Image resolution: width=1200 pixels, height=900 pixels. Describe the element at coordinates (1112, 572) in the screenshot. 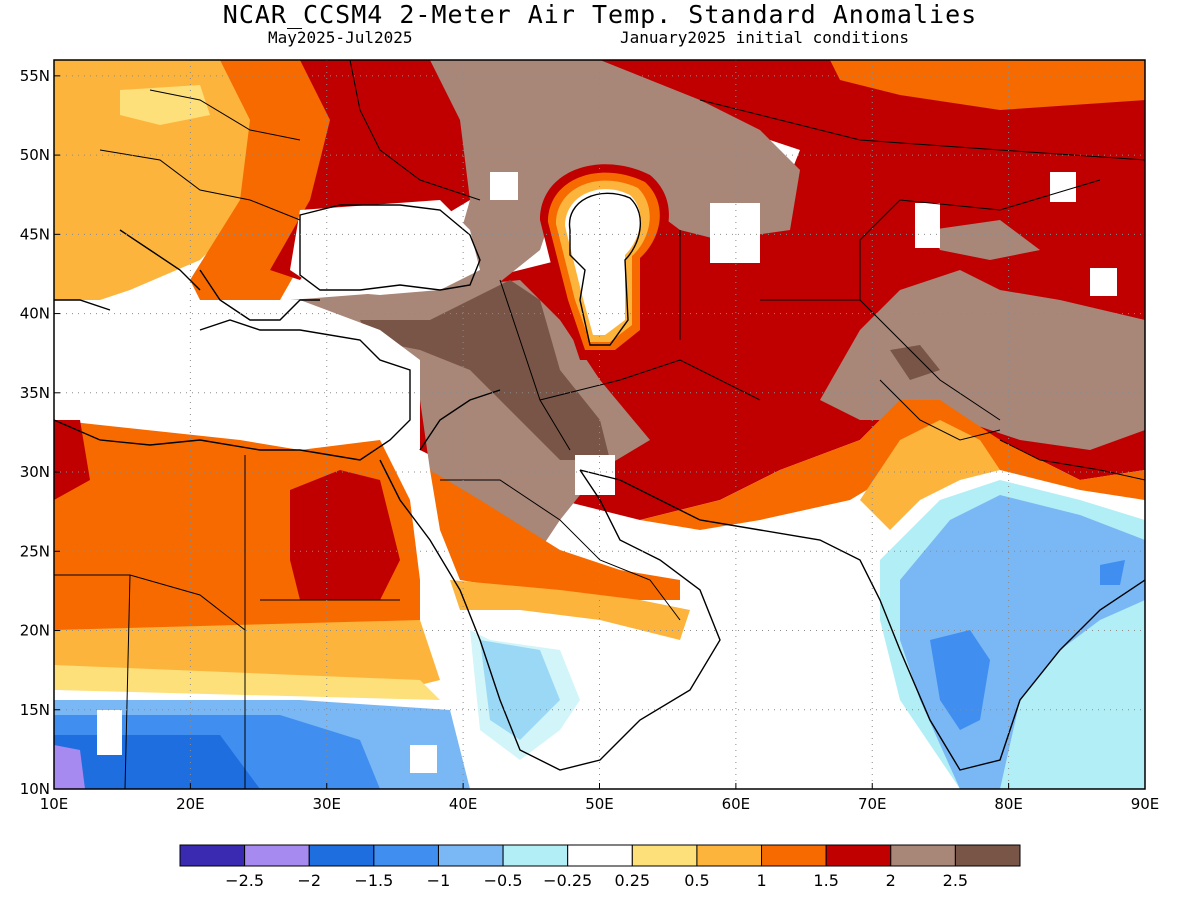

I see `bay-cold-patch` at that location.